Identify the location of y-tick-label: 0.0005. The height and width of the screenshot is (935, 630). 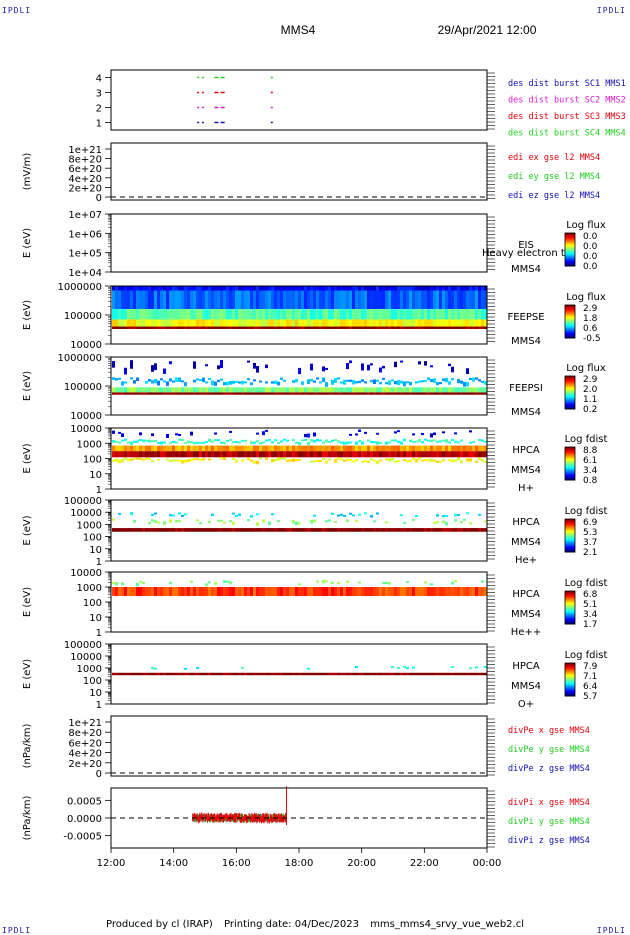
(84, 801).